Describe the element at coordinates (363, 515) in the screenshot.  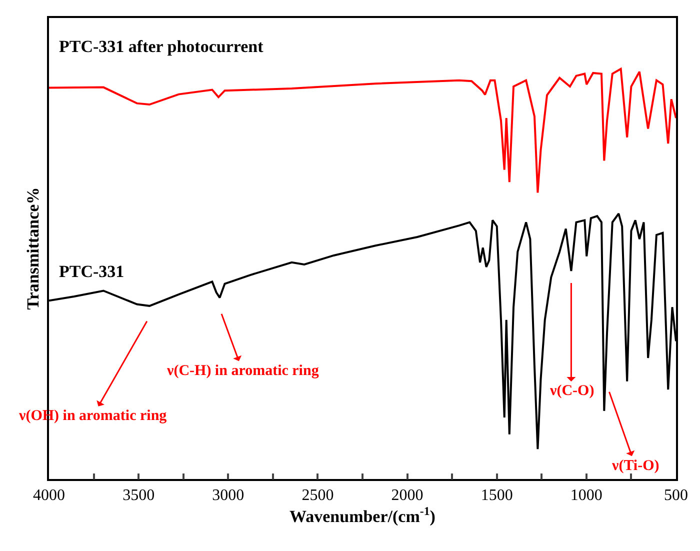
I see `x-axis-title: Wavenumber/(cm$^{-1}$)` at that location.